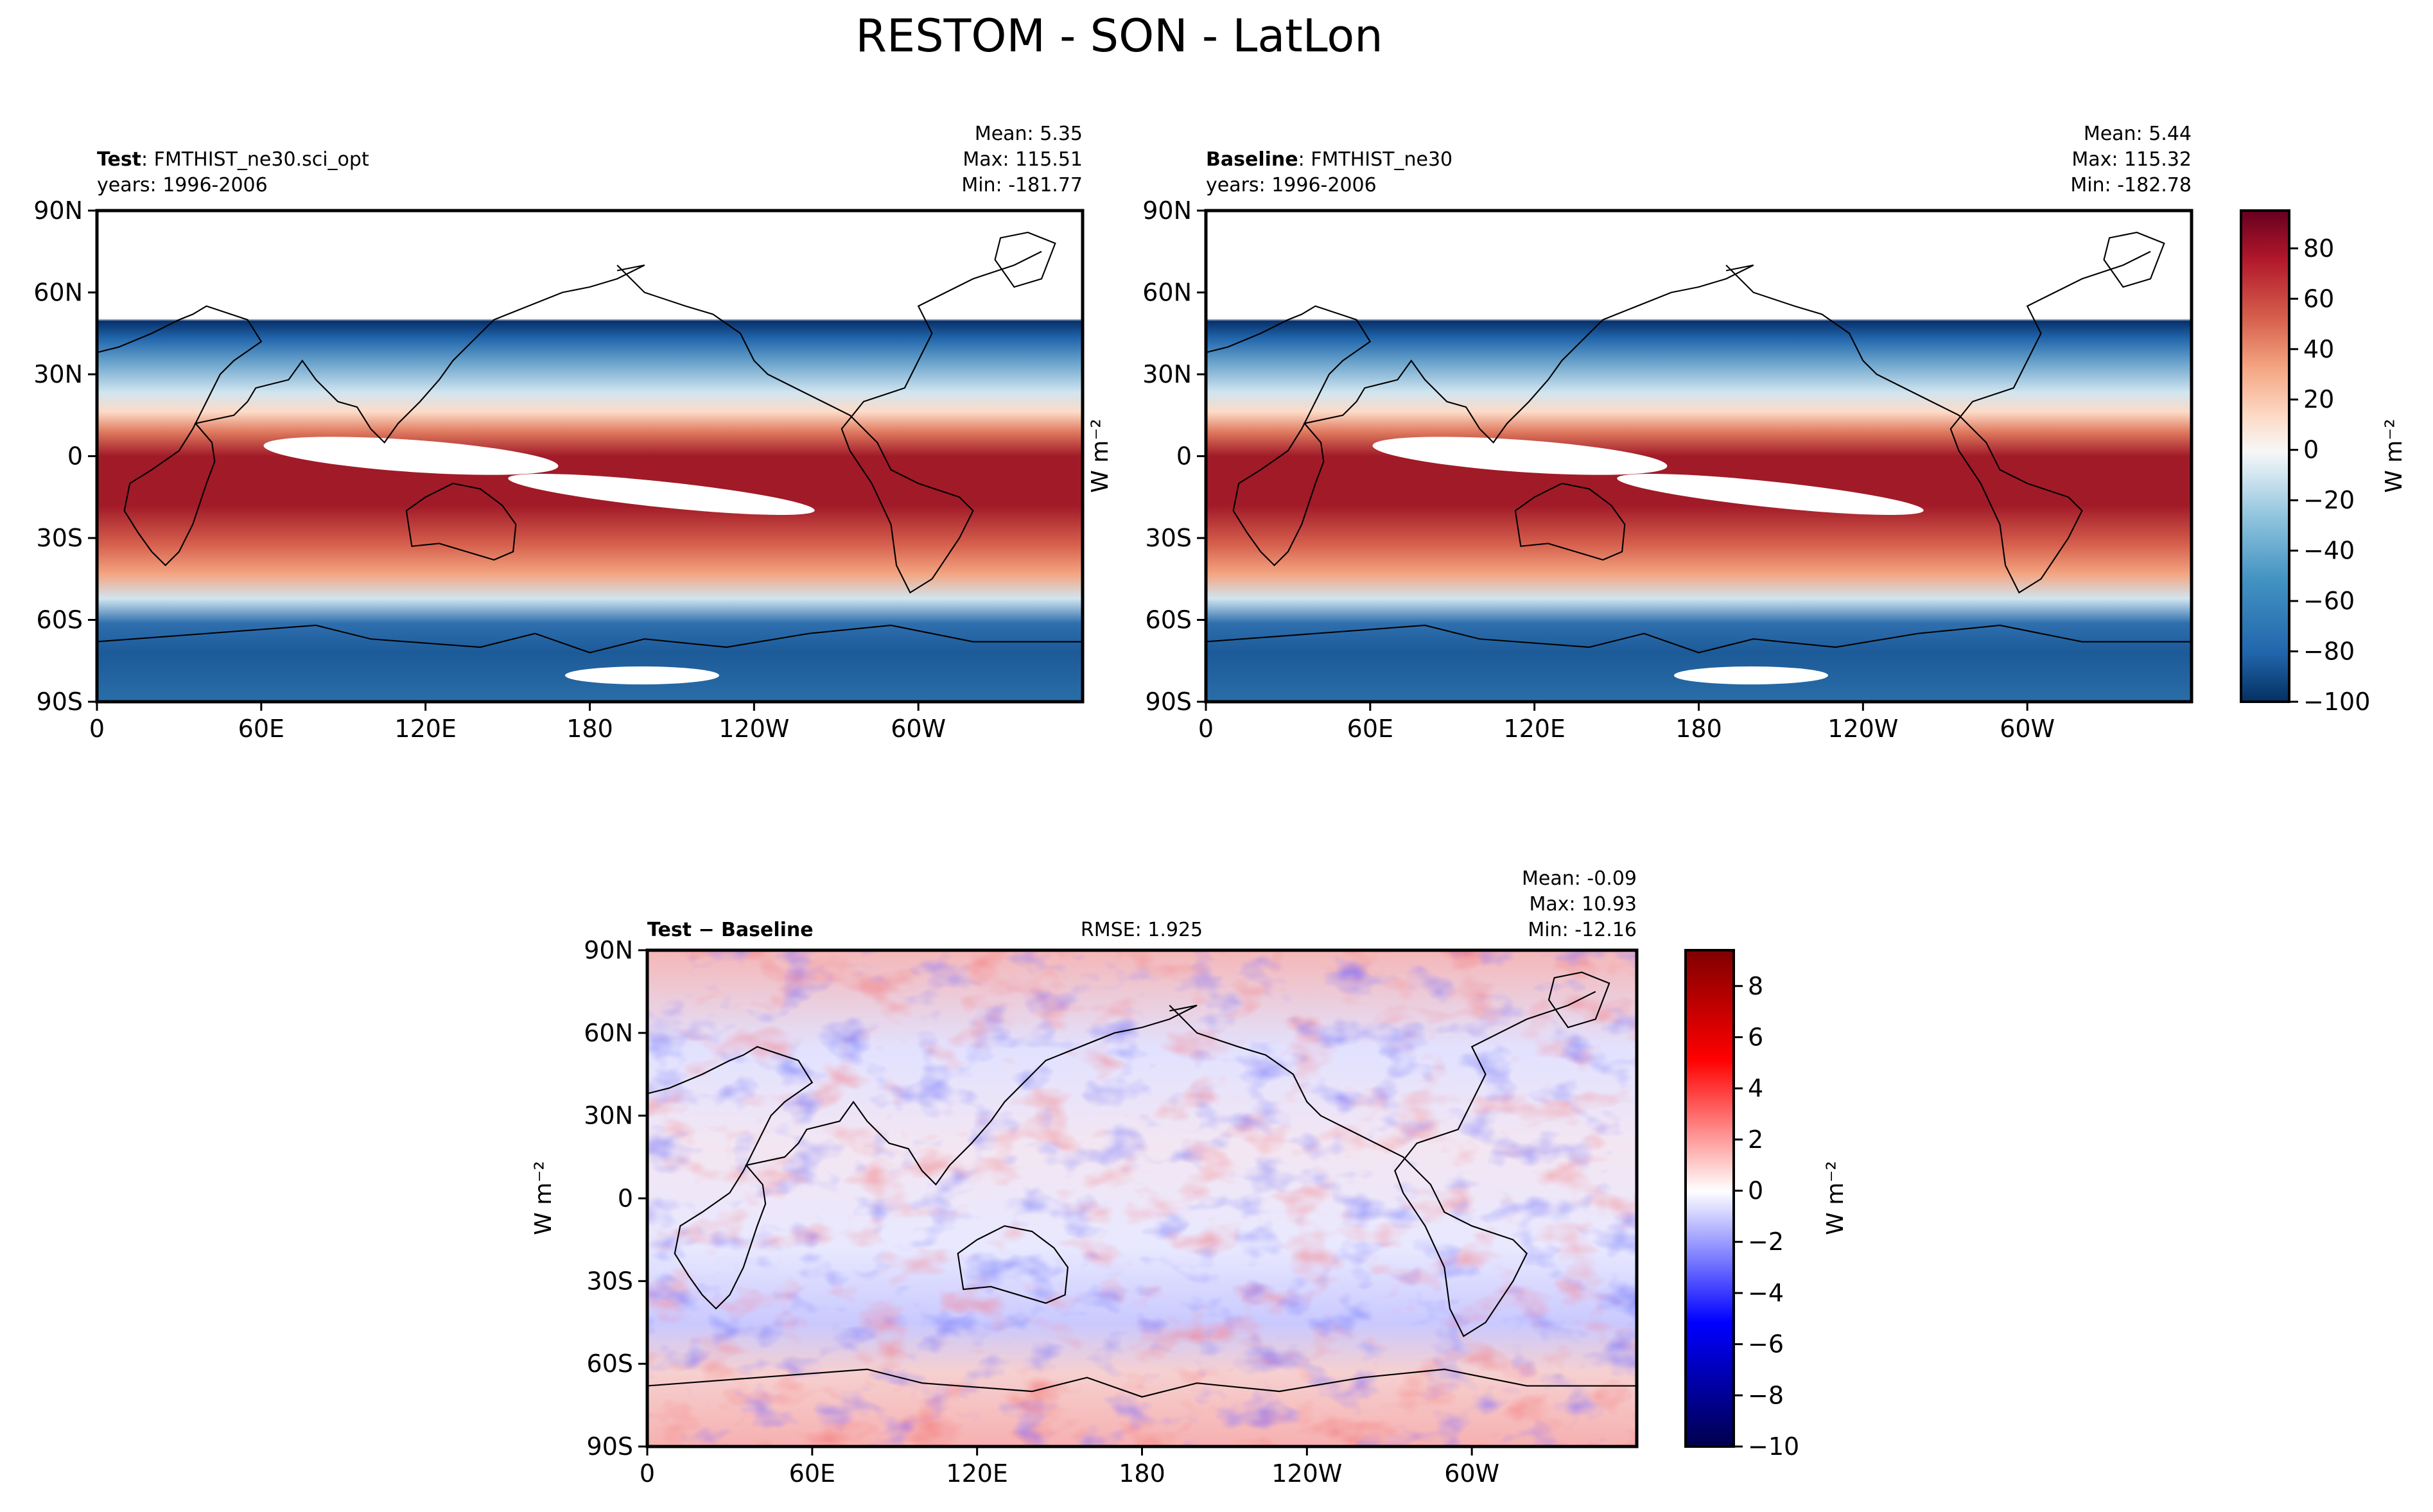 This screenshot has width=2433, height=1512. I want to click on diff-label: Test − Baseline, so click(730, 930).